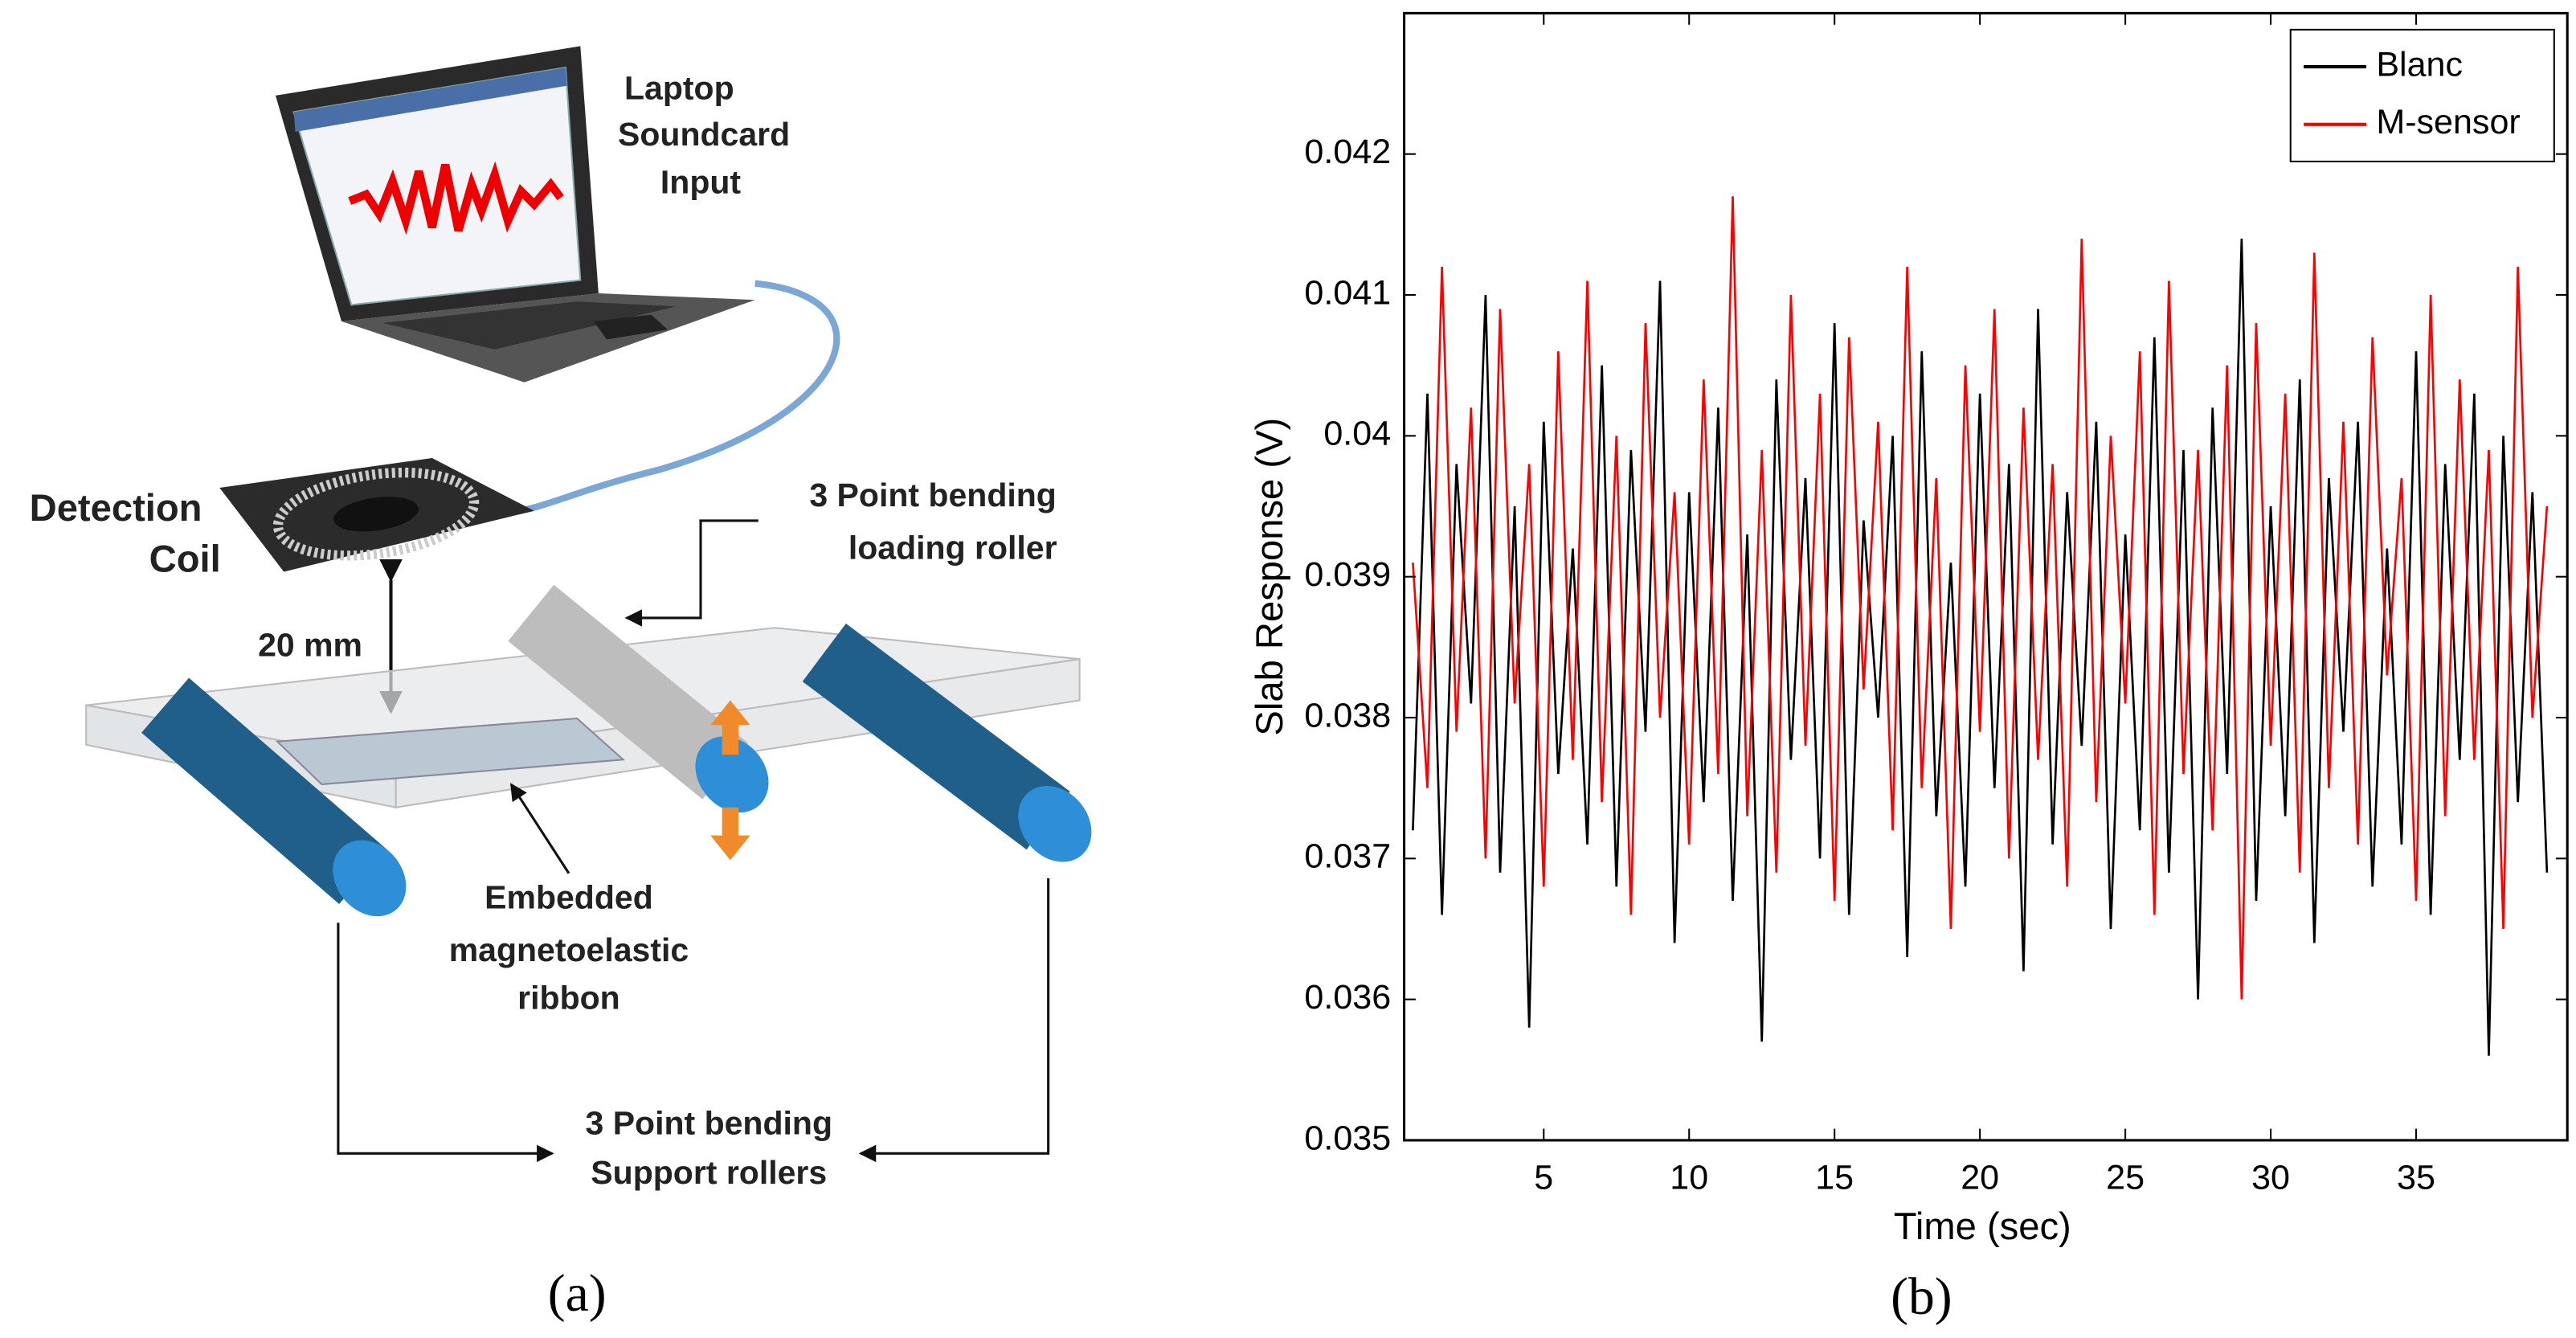 The height and width of the screenshot is (1338, 2576). Describe the element at coordinates (530, 325) in the screenshot. I see `laptop-keyboard` at that location.